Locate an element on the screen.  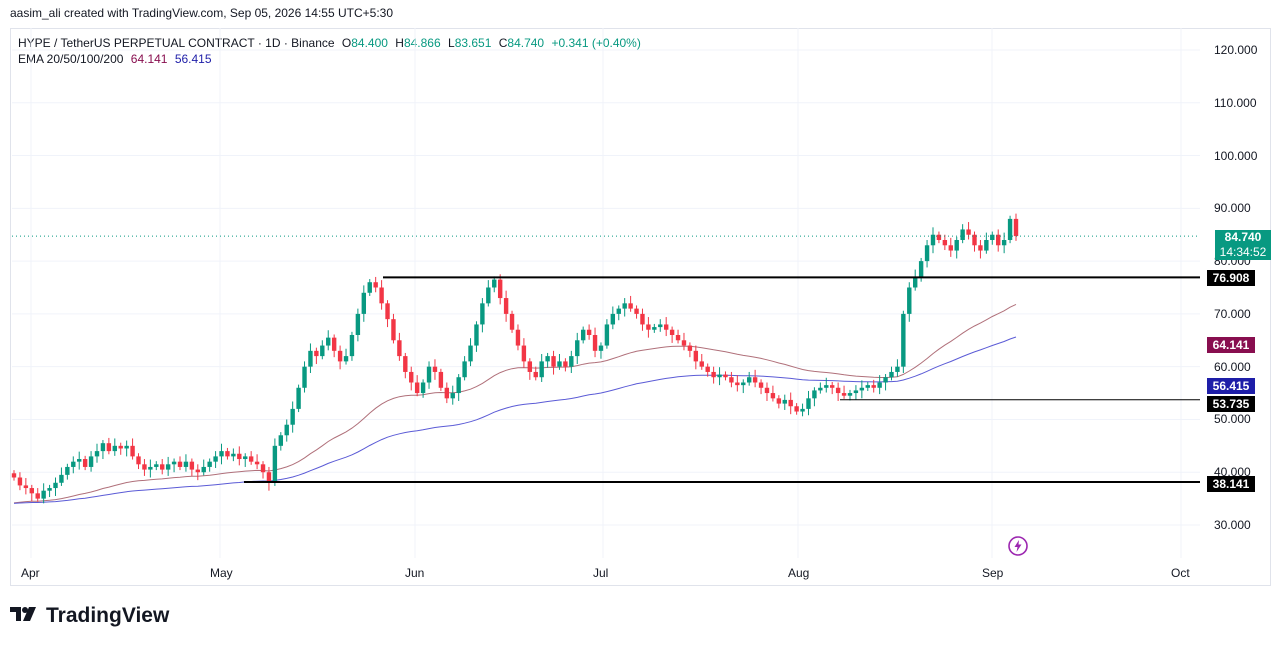
close-value: 84.740 is located at coordinates (526, 43).